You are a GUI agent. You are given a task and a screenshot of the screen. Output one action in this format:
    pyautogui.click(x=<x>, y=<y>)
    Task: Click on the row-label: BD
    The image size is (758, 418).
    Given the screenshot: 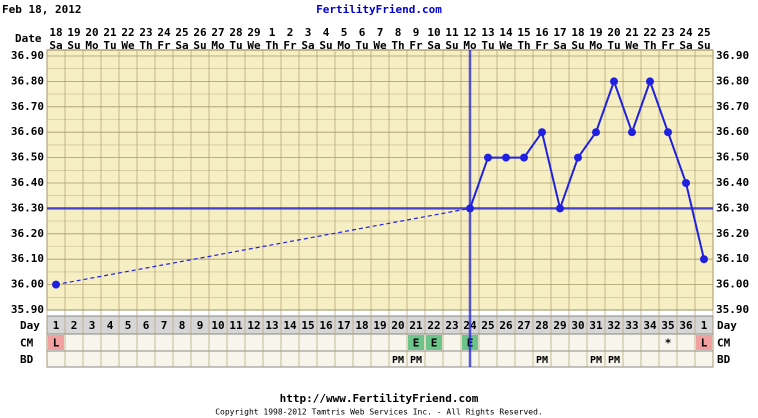 What is the action you would take?
    pyautogui.click(x=27, y=359)
    